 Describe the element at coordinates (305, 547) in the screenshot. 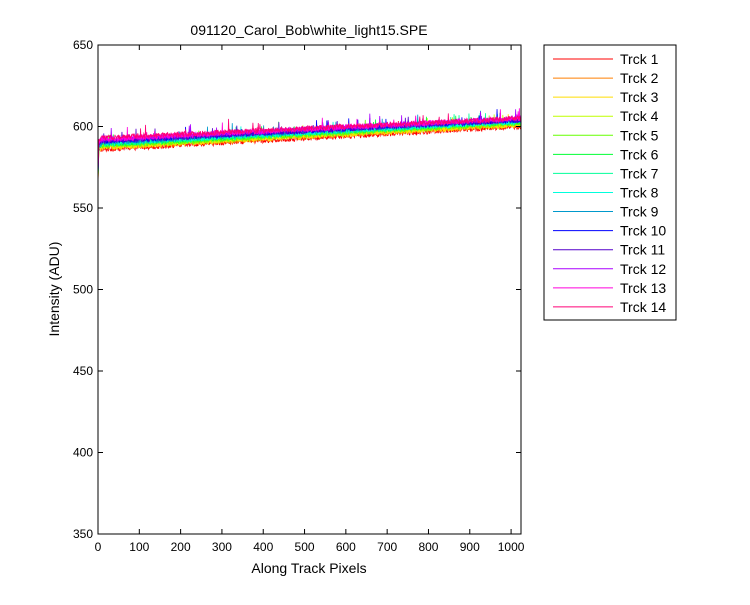

I see `x-tick-label: 500` at that location.